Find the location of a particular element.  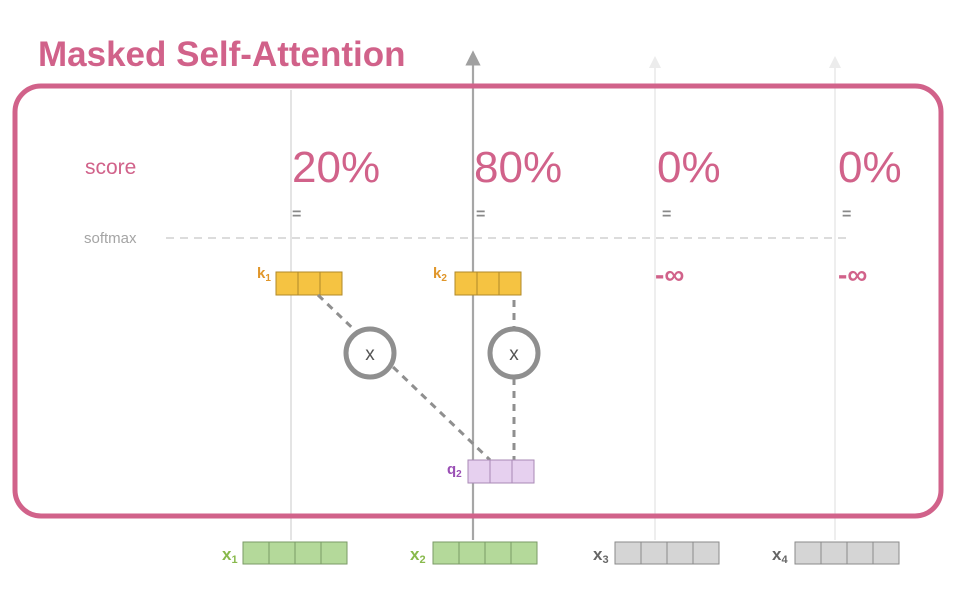

key-label-2: k2 is located at coordinates (440, 274).